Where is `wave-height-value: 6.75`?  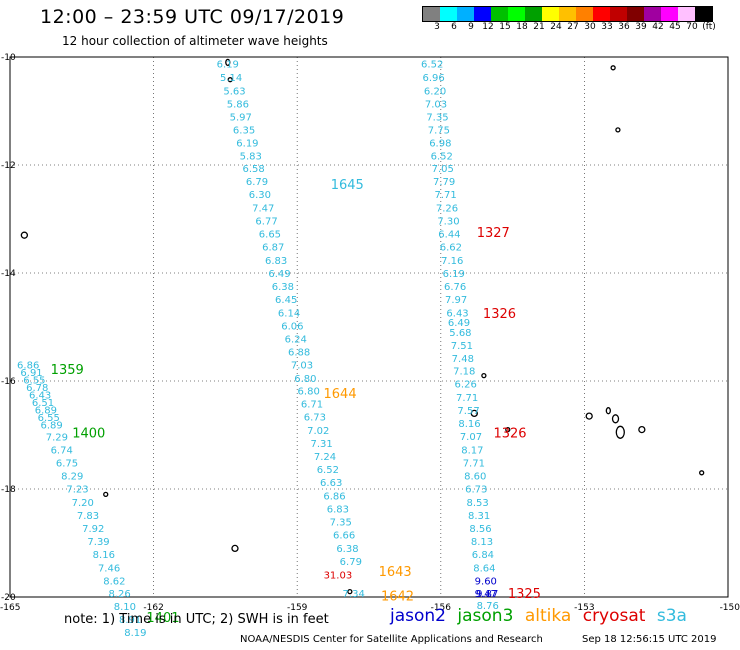
wave-height-value: 6.75 is located at coordinates (67, 464).